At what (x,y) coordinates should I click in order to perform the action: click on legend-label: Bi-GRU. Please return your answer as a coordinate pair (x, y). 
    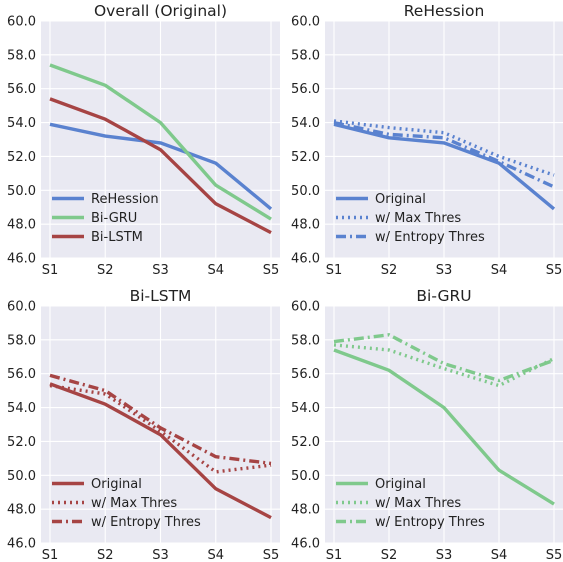
    Looking at the image, I should click on (114, 218).